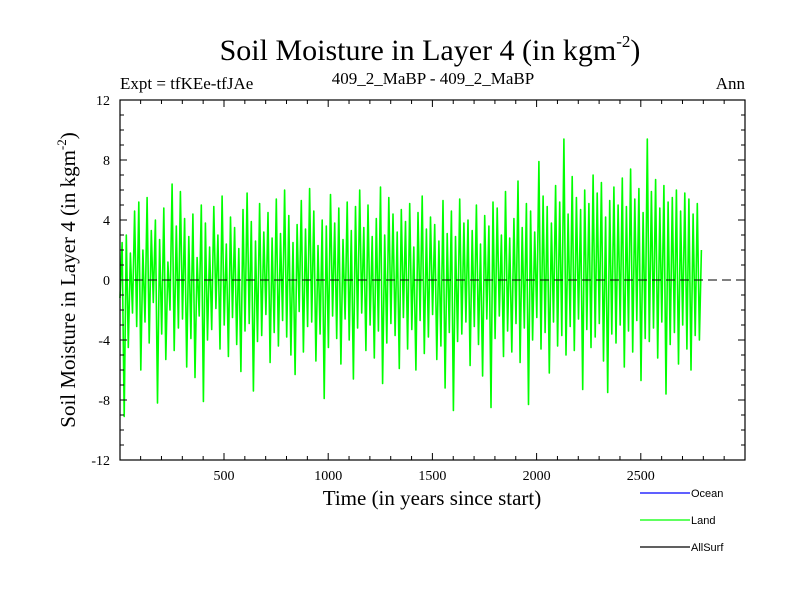  Describe the element at coordinates (186, 83) in the screenshot. I see `subtitle-left: Expt = tfKEe-tfJAe` at that location.